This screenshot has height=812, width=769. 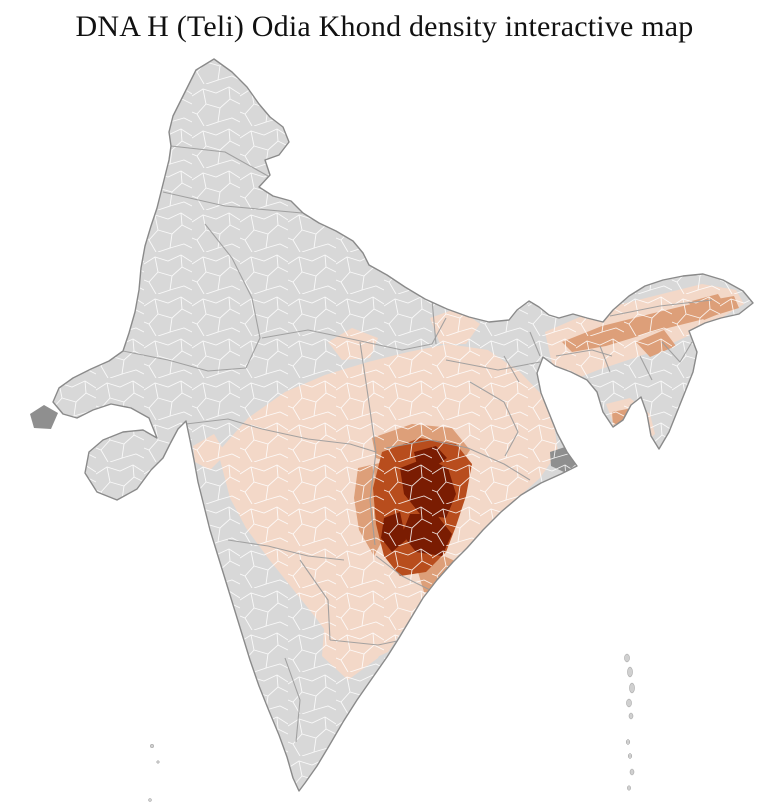 What do you see at coordinates (629, 722) in the screenshot?
I see `andaman-nicobar-islands` at bounding box center [629, 722].